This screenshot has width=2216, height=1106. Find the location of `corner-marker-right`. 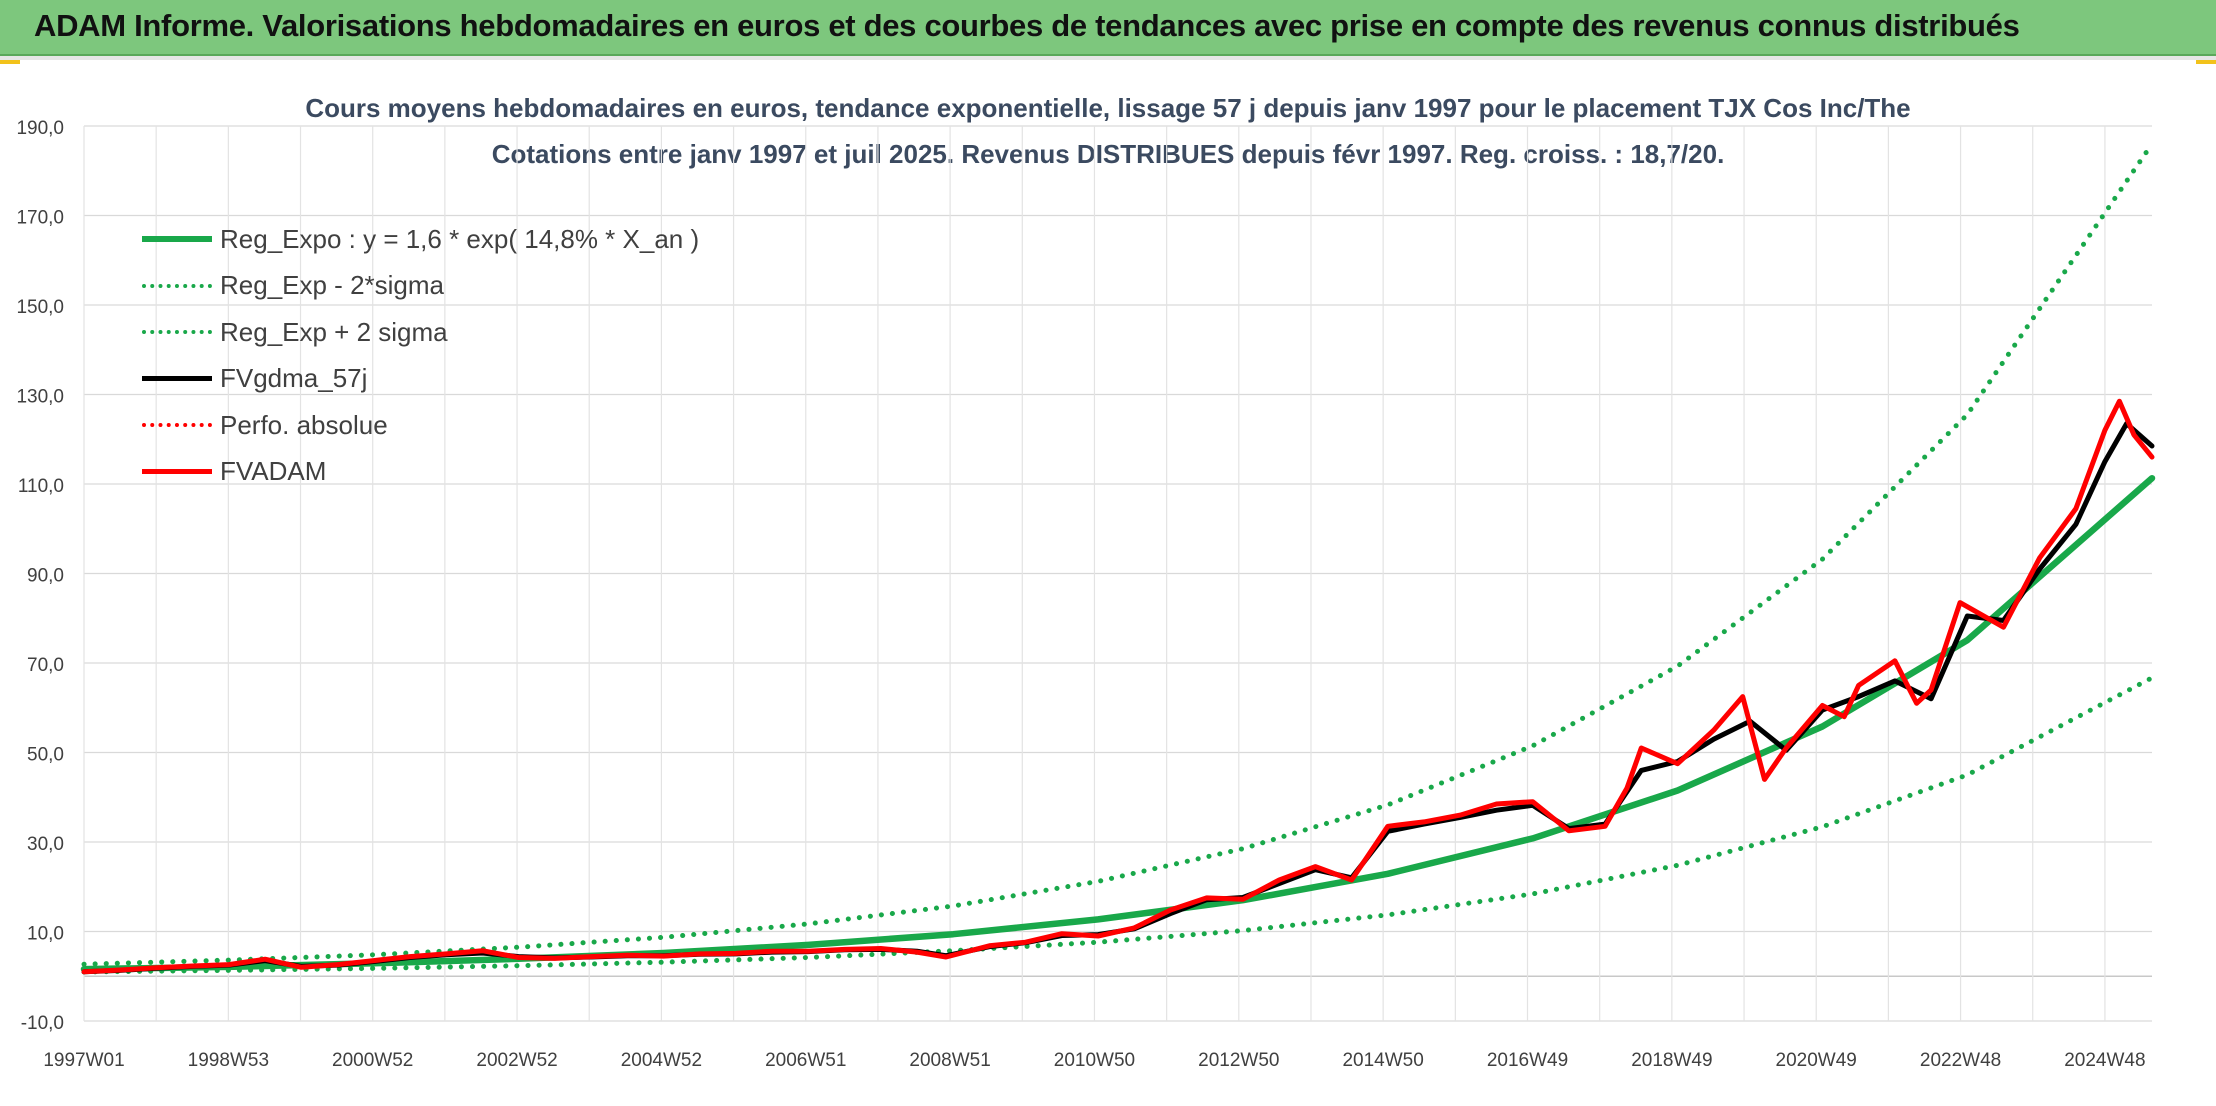

corner-marker-right is located at coordinates (2206, 60).